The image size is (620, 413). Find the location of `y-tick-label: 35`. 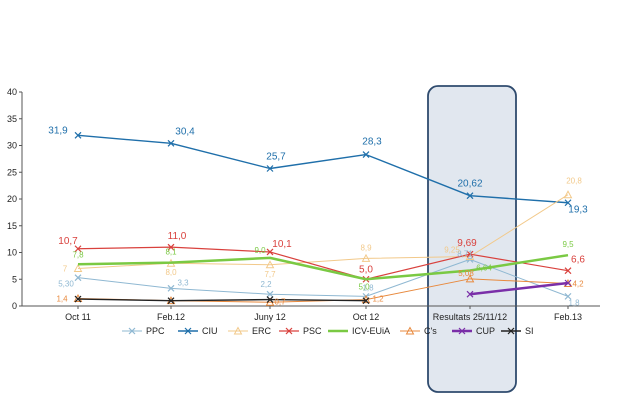

y-tick-label: 35 is located at coordinates (12, 119).